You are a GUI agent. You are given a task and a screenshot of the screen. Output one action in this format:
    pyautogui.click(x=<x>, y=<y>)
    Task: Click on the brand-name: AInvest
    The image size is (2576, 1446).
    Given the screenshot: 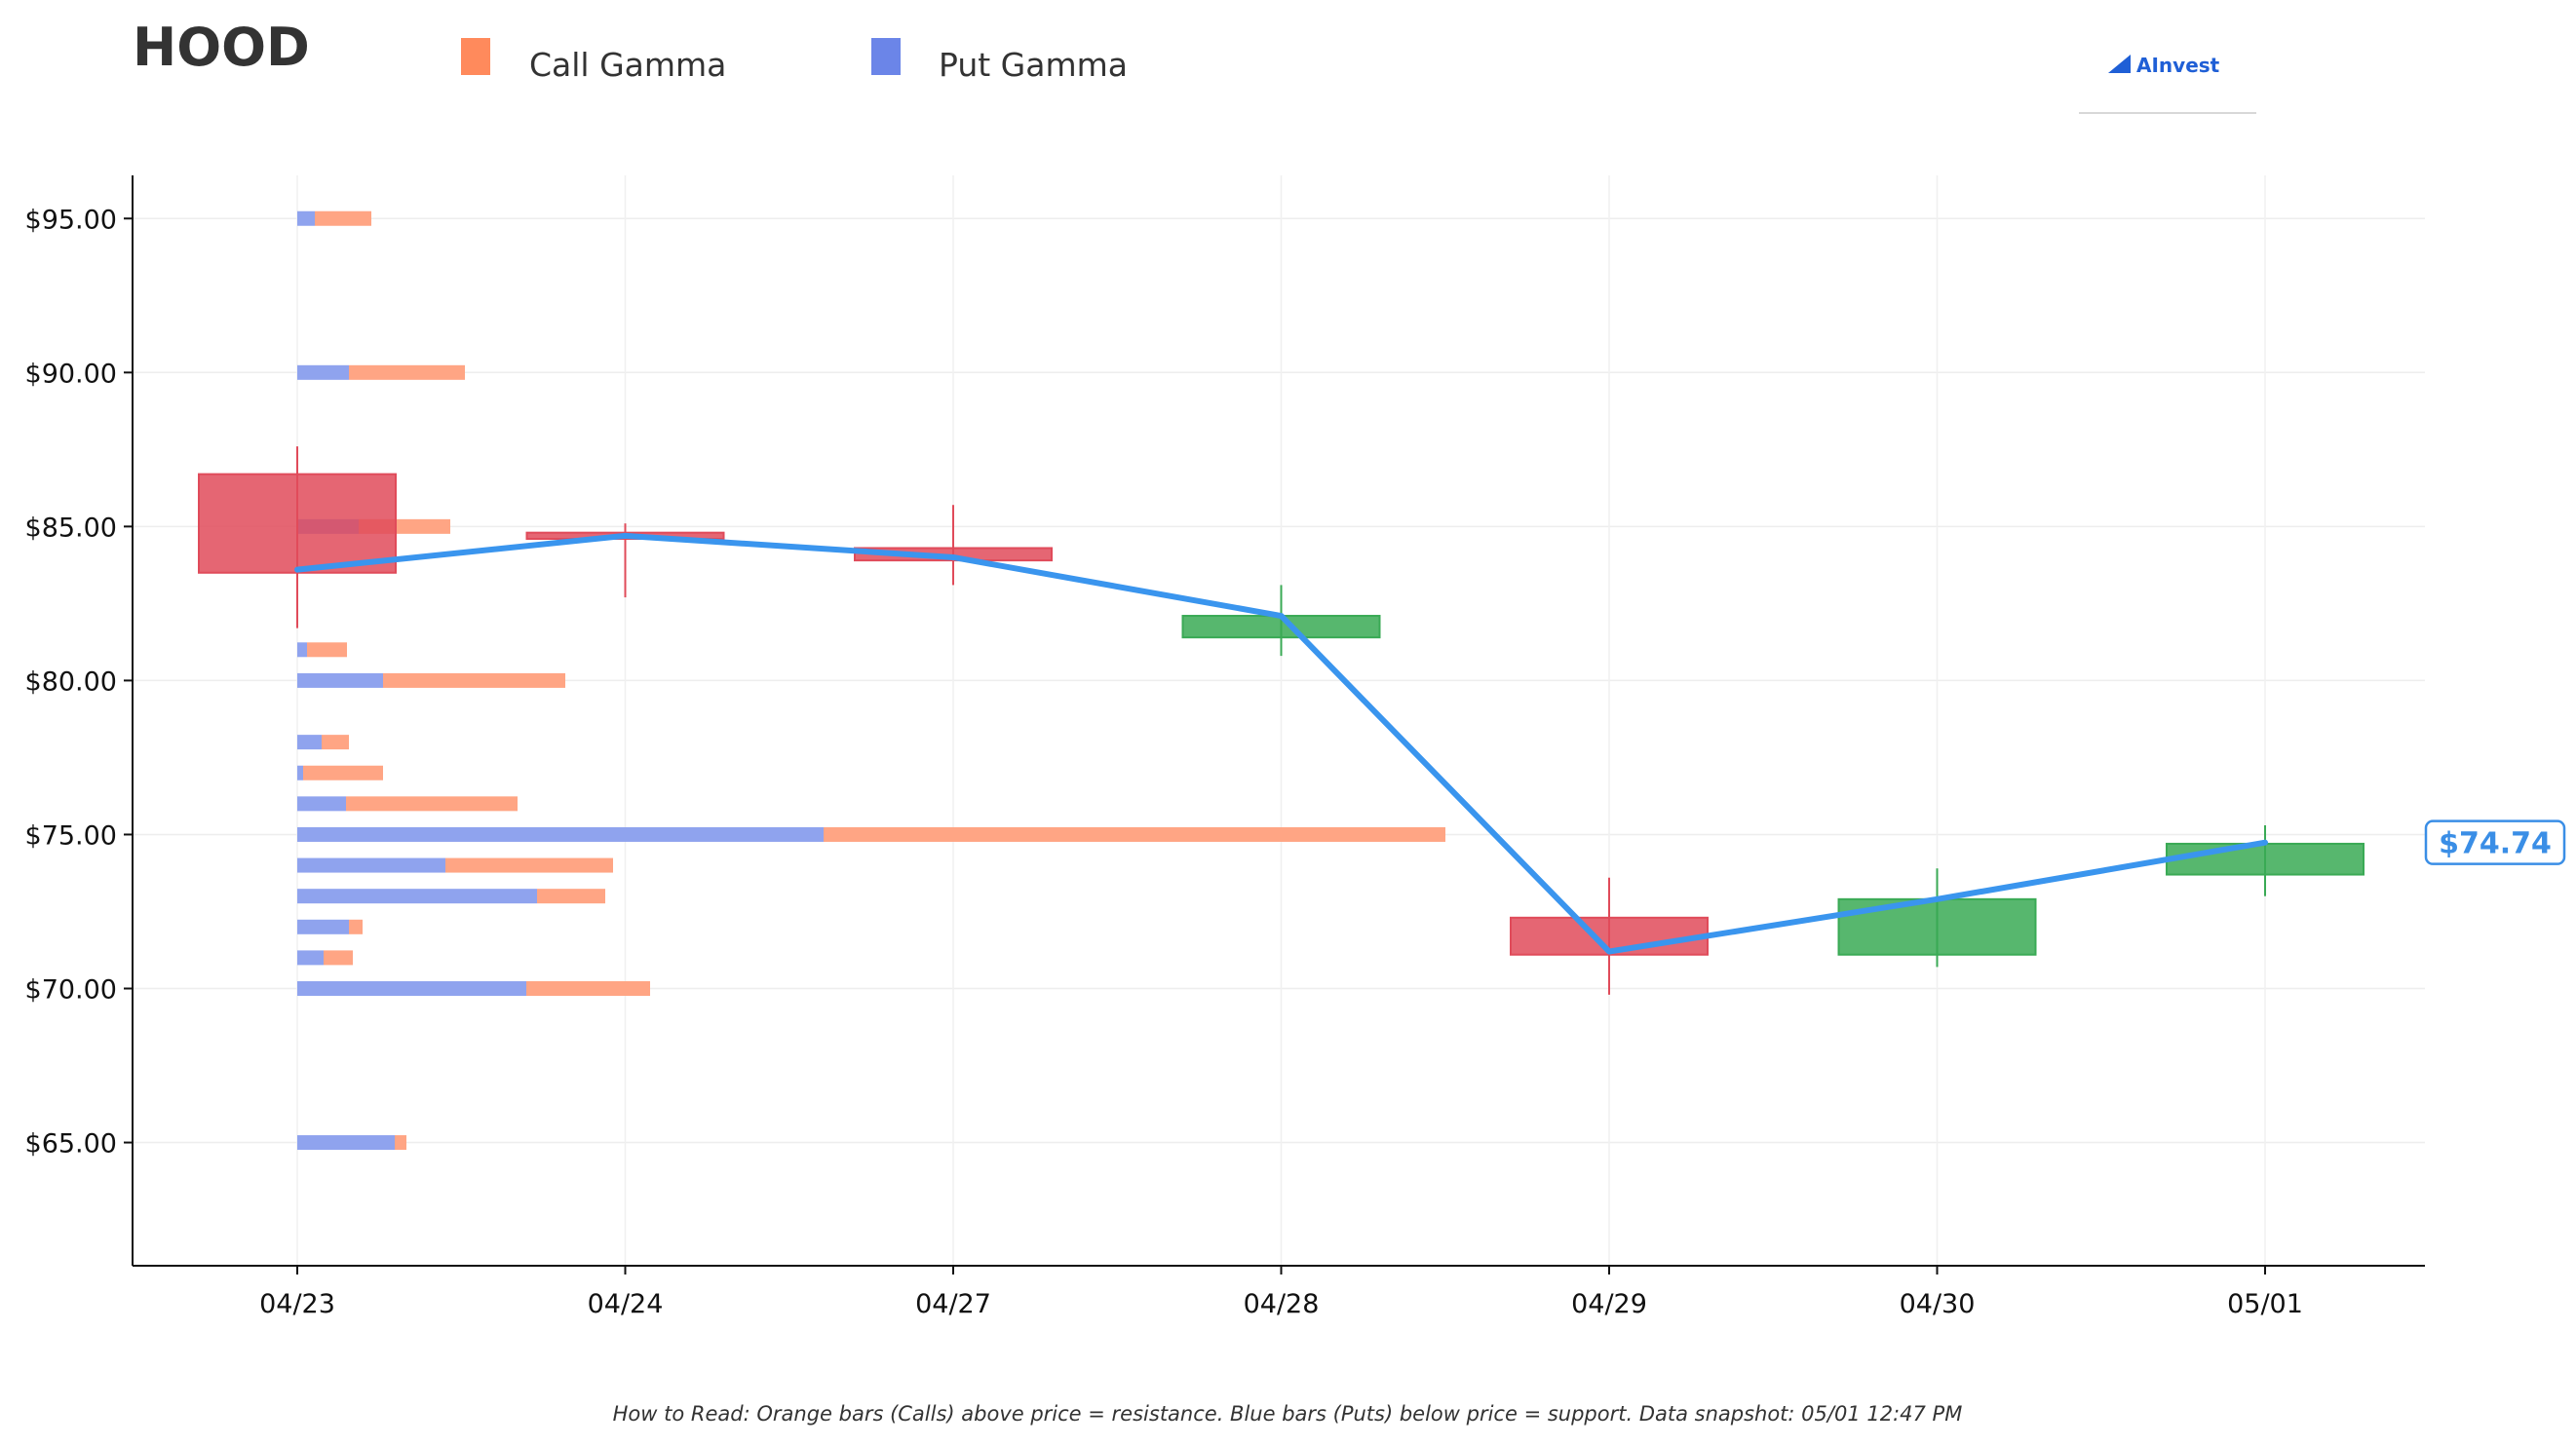 What is the action you would take?
    pyautogui.click(x=2178, y=65)
    